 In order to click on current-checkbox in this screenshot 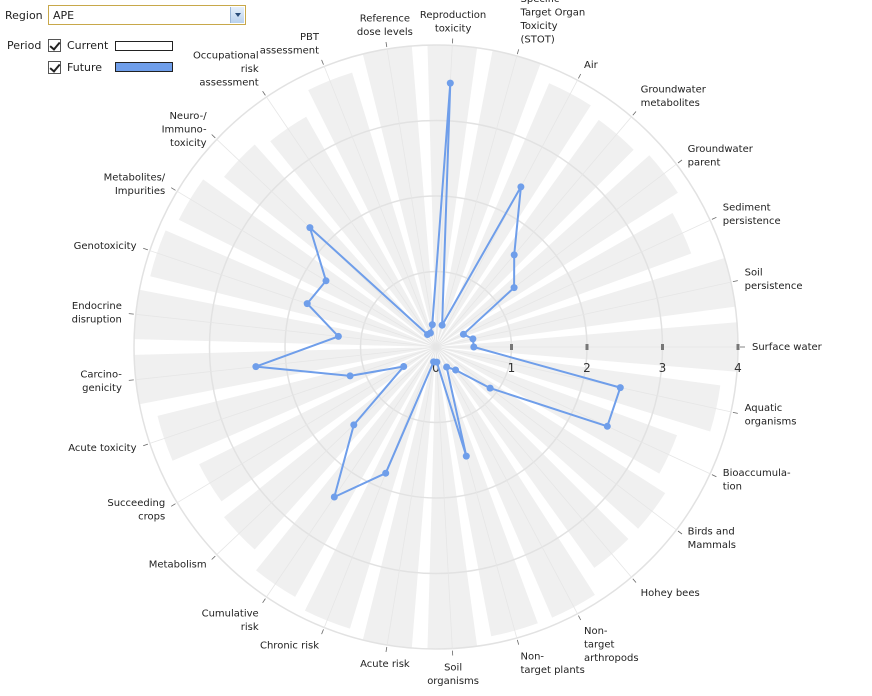, I will do `click(54, 45)`.